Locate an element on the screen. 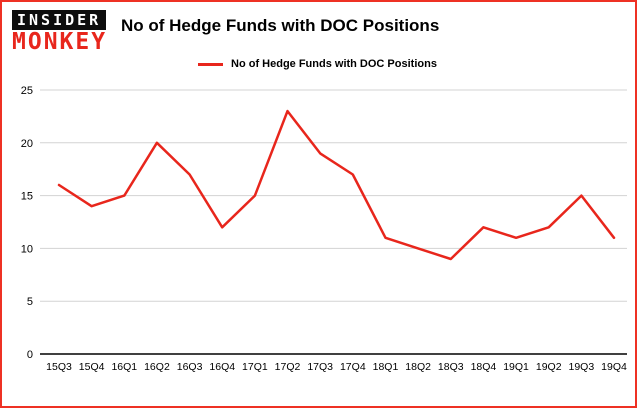 The height and width of the screenshot is (408, 637). x-tick-label: 17Q3 is located at coordinates (320, 367).